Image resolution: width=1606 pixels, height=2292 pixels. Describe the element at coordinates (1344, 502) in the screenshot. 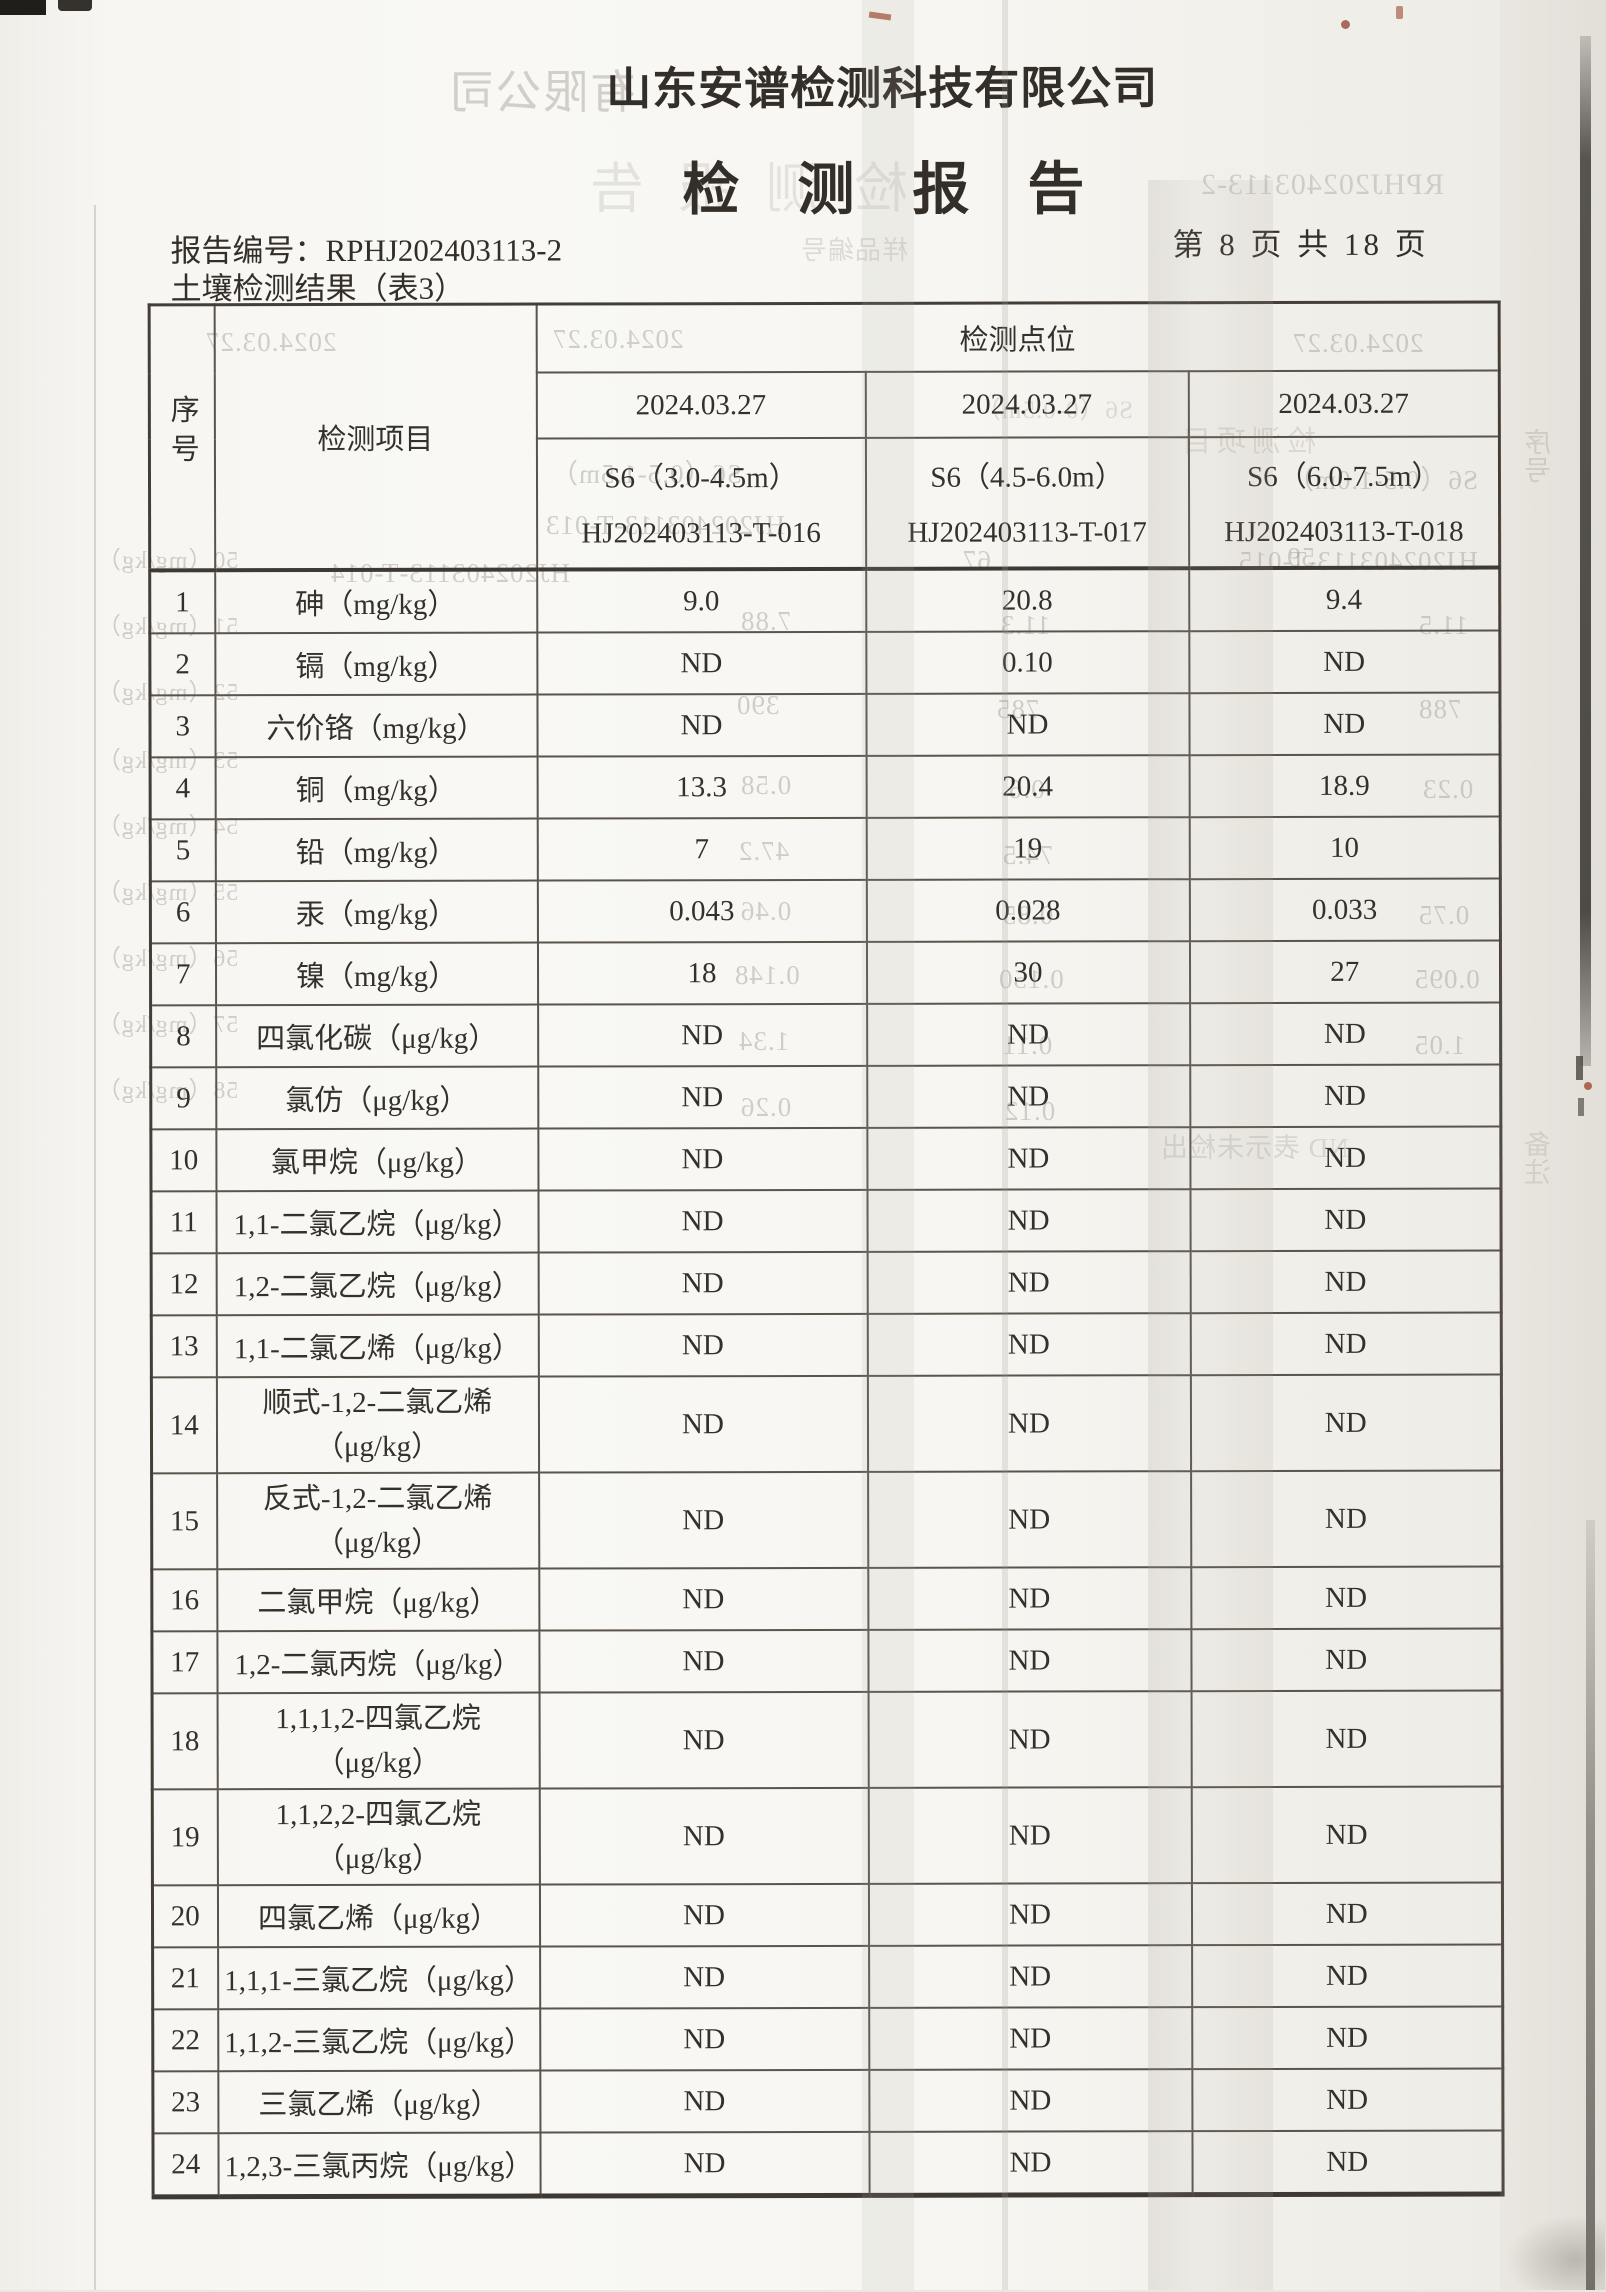

I see `sample-id-cell: S6（6.0-7.5m） HJ202403113-T-018` at that location.